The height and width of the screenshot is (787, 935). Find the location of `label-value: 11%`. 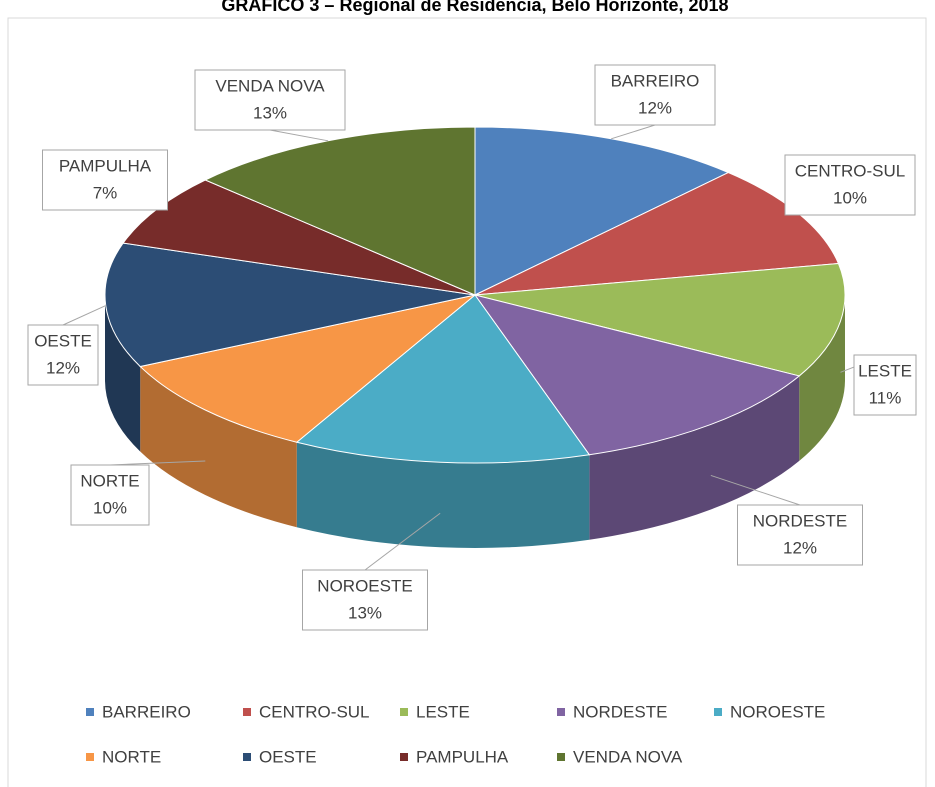

label-value: 11% is located at coordinates (885, 397).